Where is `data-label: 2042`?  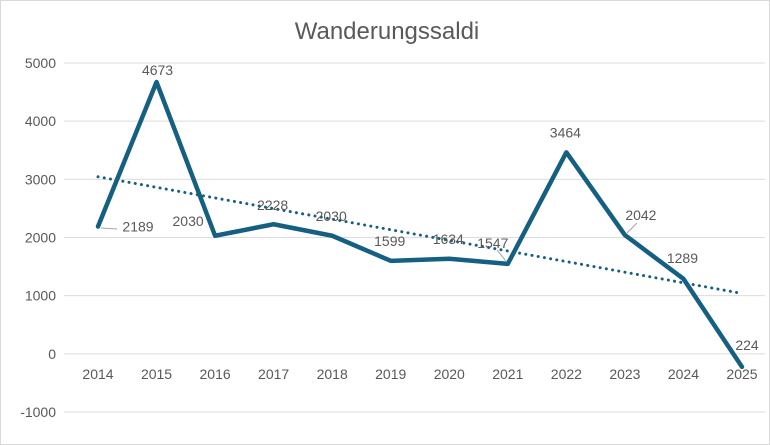
data-label: 2042 is located at coordinates (640, 215).